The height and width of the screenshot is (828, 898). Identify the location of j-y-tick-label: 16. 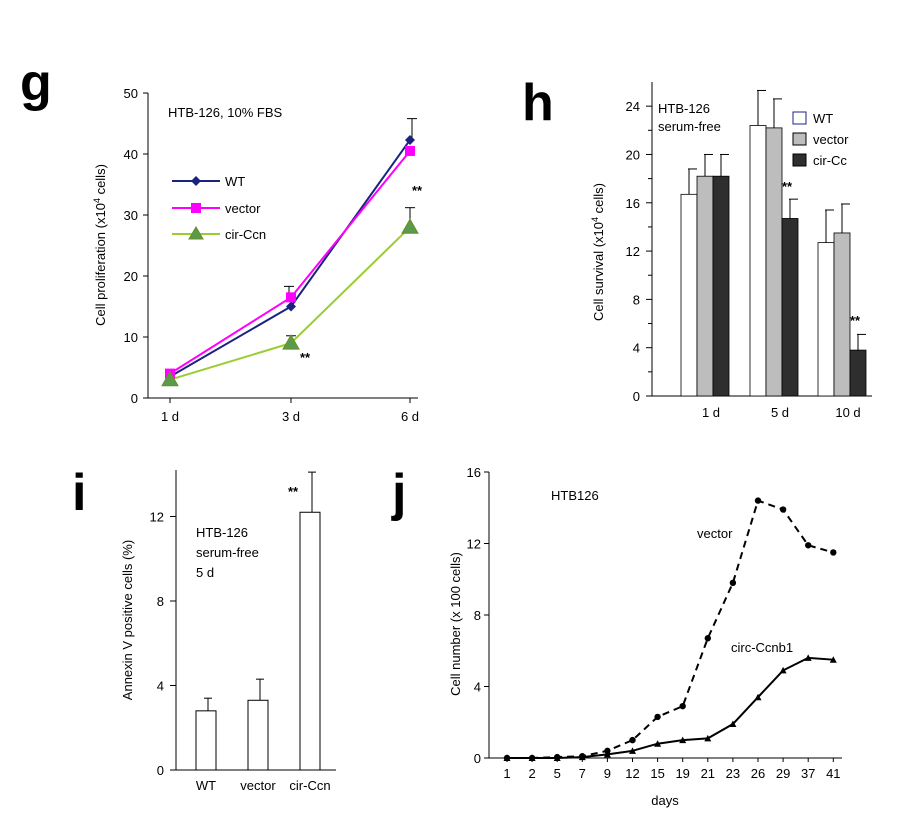
(474, 472).